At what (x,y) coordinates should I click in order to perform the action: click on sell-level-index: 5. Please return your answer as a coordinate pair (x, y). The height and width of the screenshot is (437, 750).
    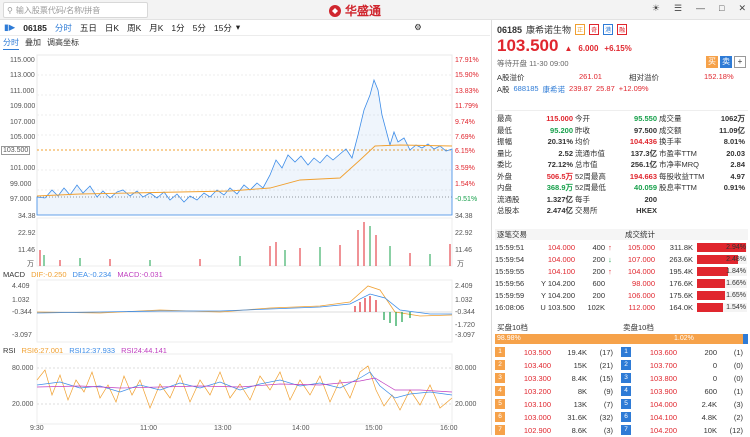
    Looking at the image, I should click on (626, 404).